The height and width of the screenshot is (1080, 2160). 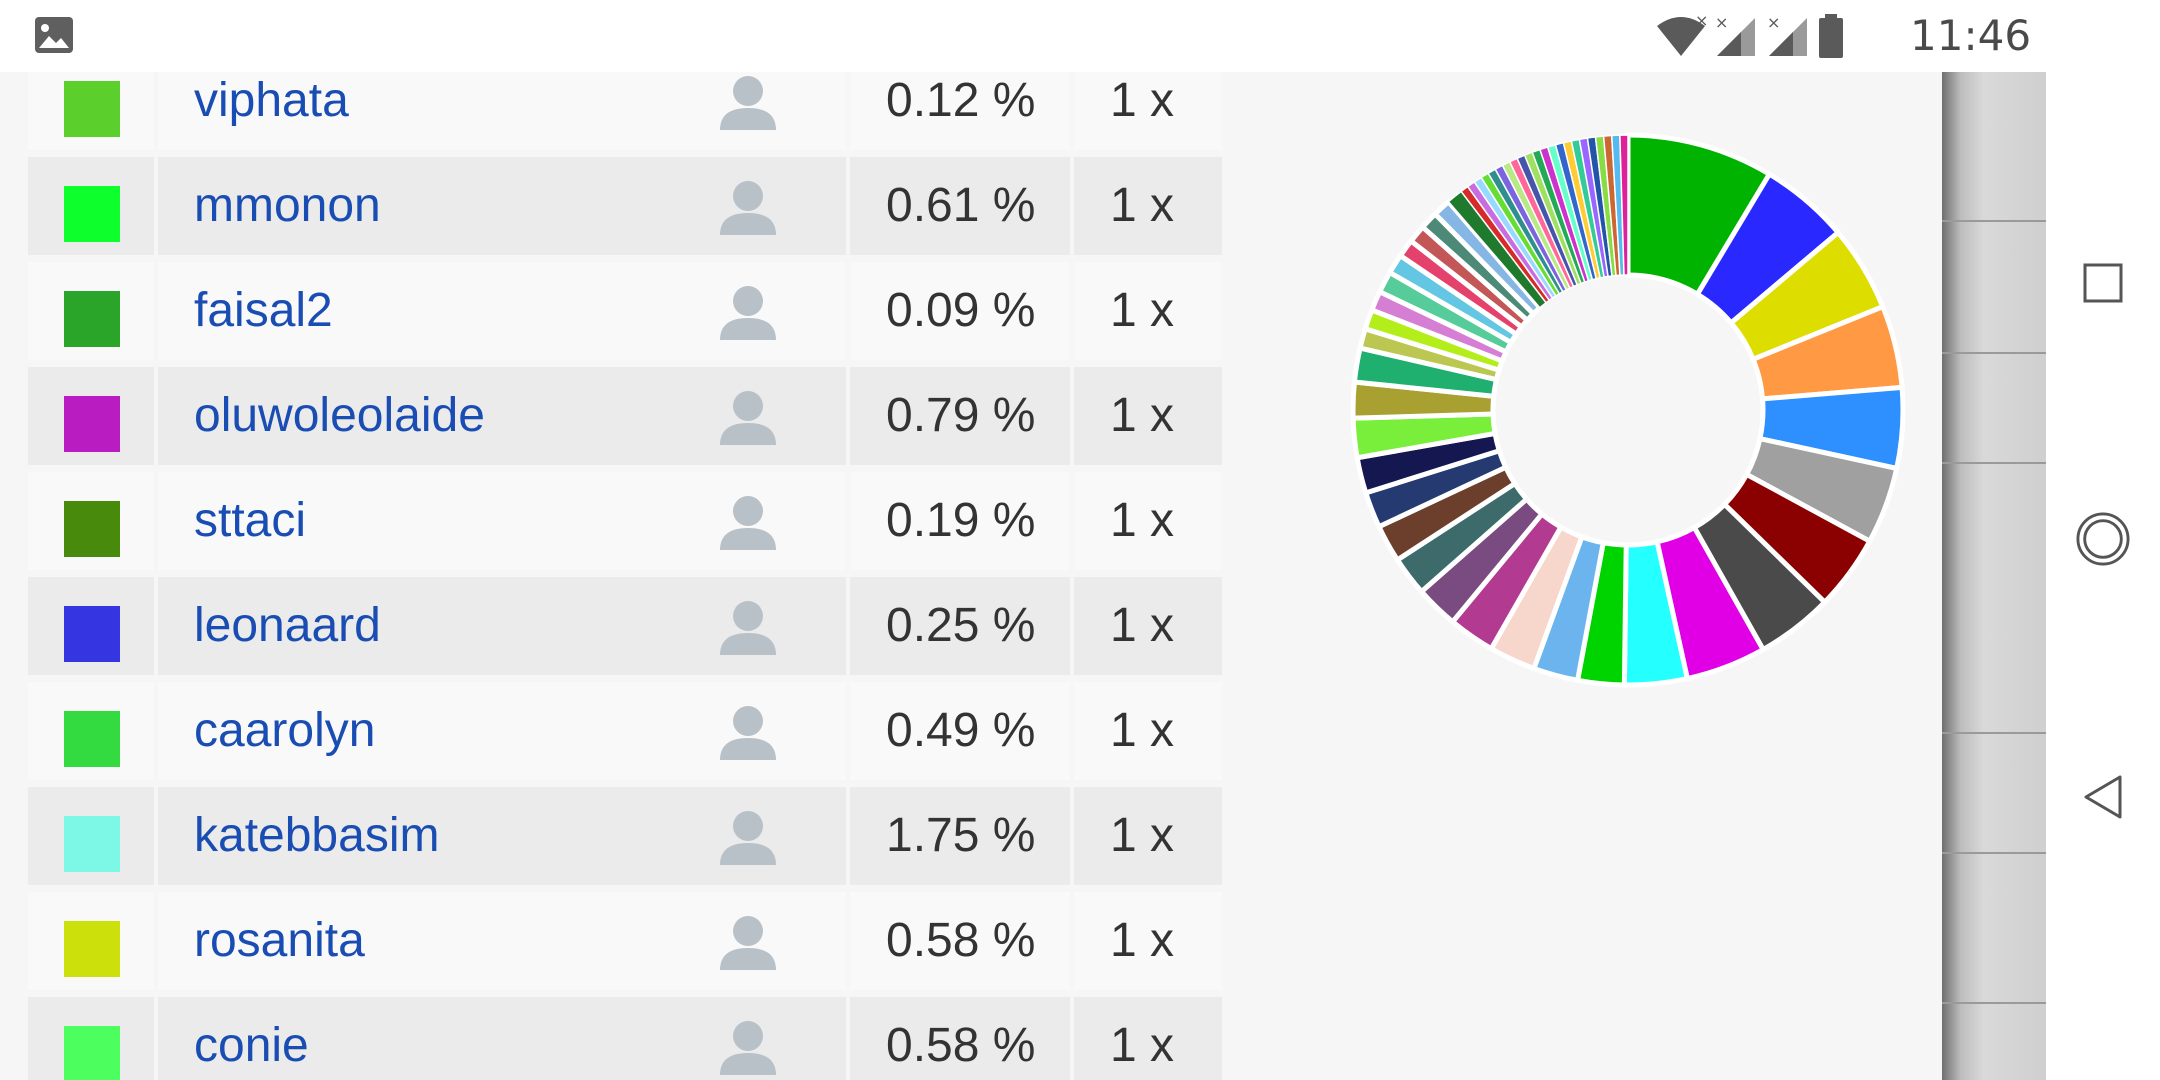 I want to click on percent-value: 0.61 %, so click(x=961, y=205).